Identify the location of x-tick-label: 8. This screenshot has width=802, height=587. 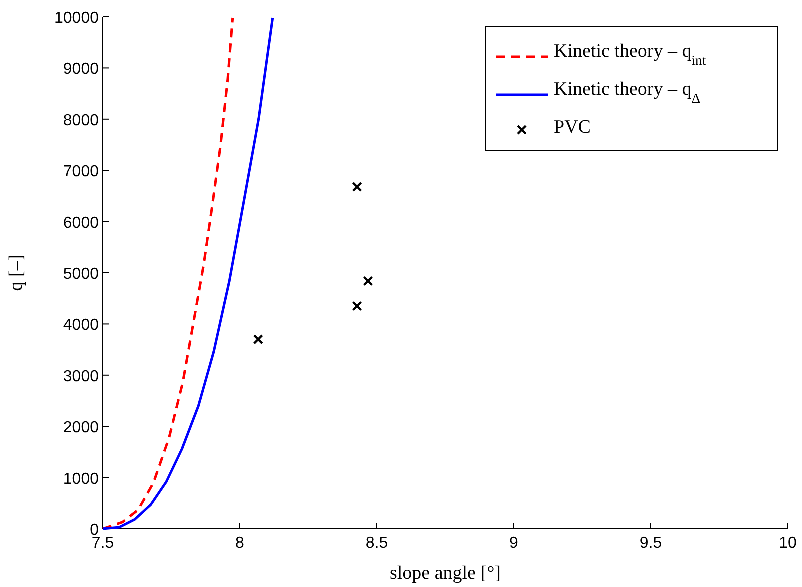
(240, 543).